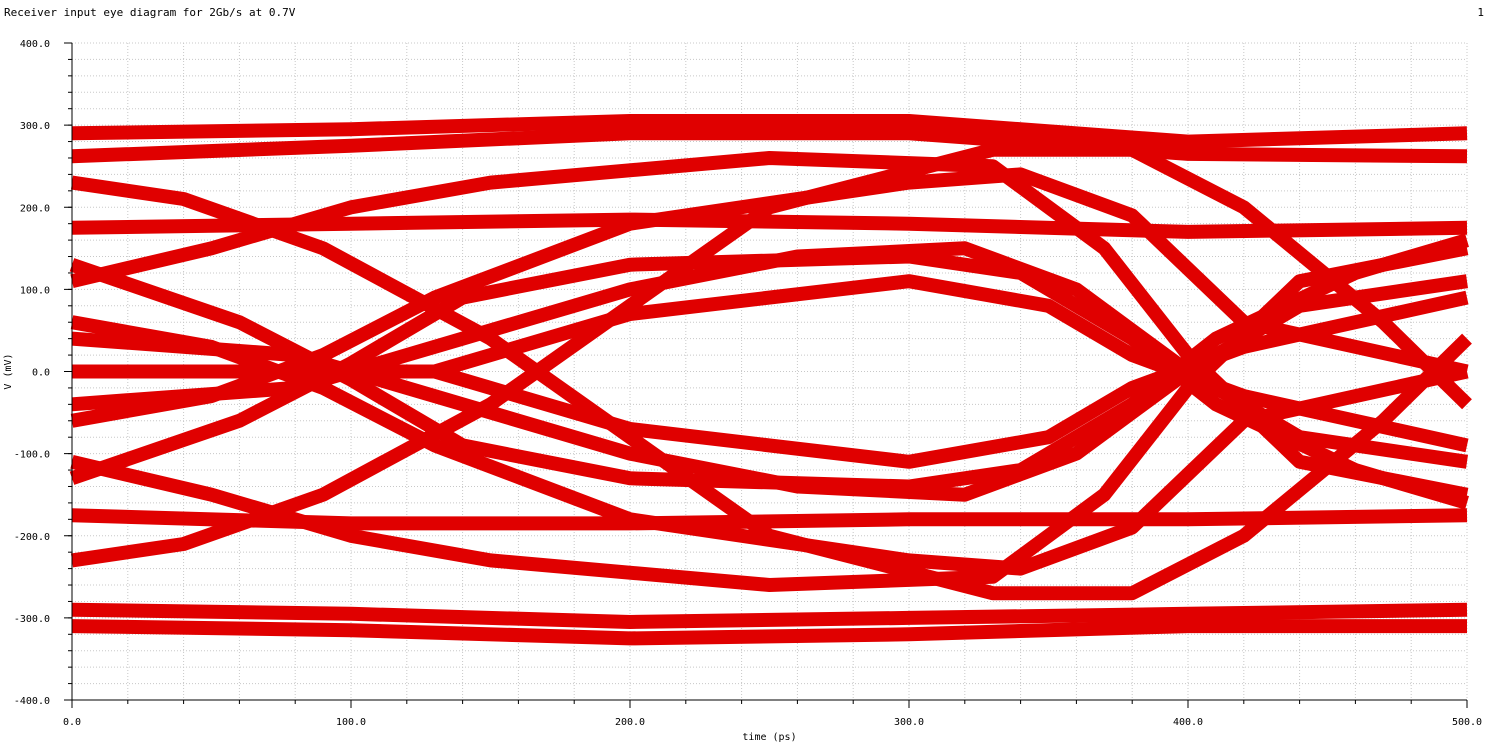  What do you see at coordinates (35, 208) in the screenshot?
I see `y-tick-label: 200.0` at bounding box center [35, 208].